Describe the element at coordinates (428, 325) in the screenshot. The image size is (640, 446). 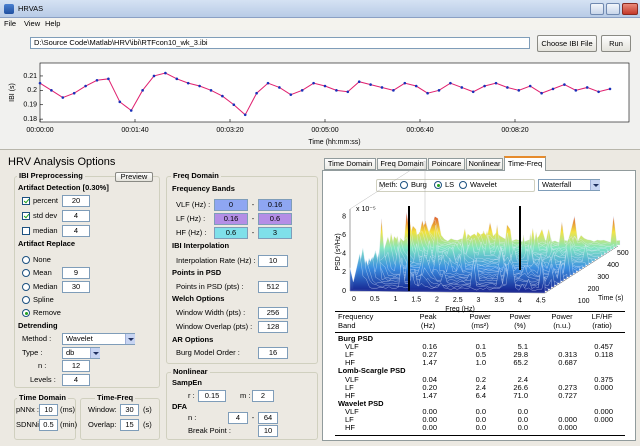
I see `table-header: (Hz)` at that location.